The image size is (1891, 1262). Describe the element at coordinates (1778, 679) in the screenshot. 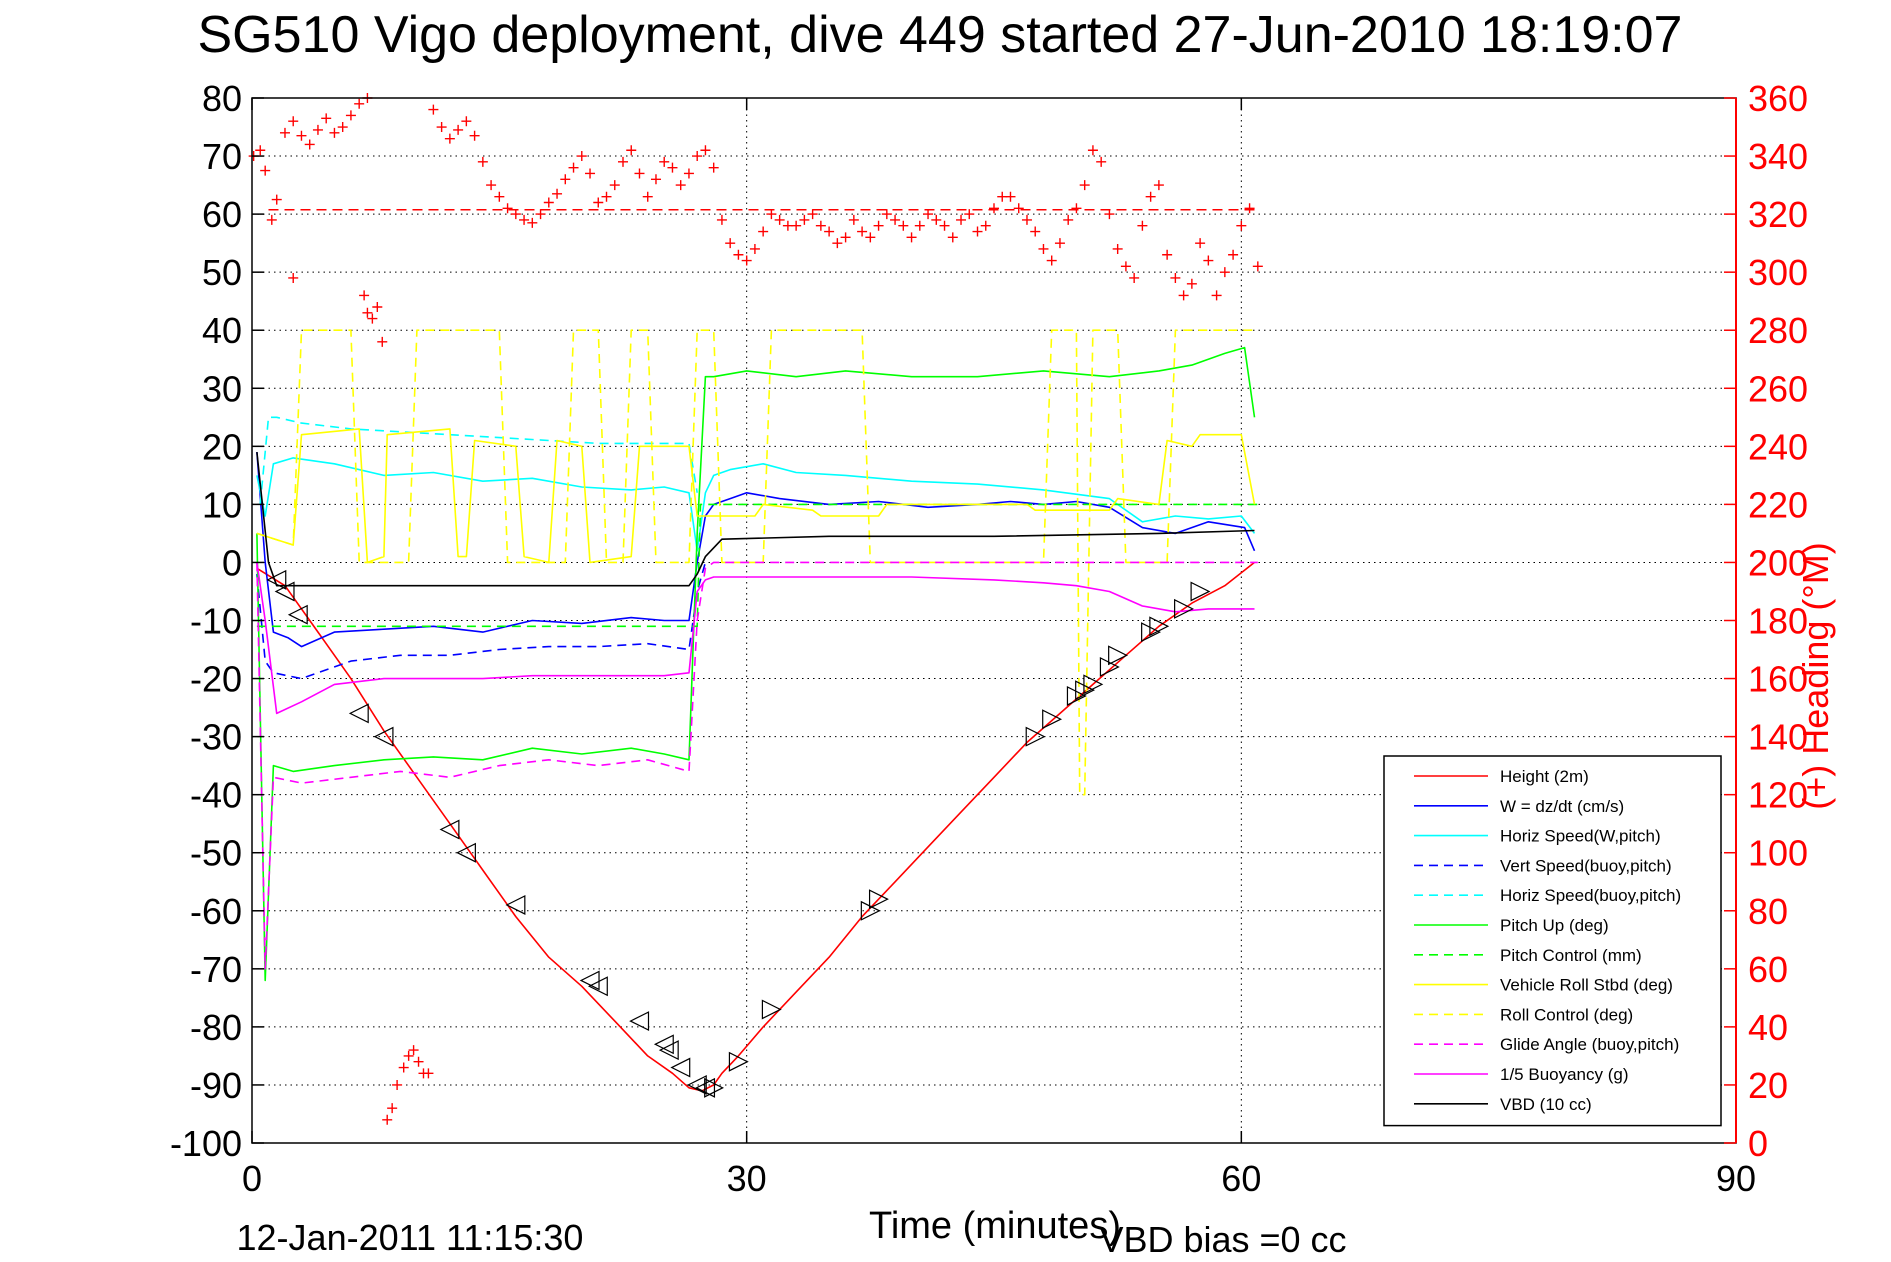

I see `y2-tick-label: 160` at that location.